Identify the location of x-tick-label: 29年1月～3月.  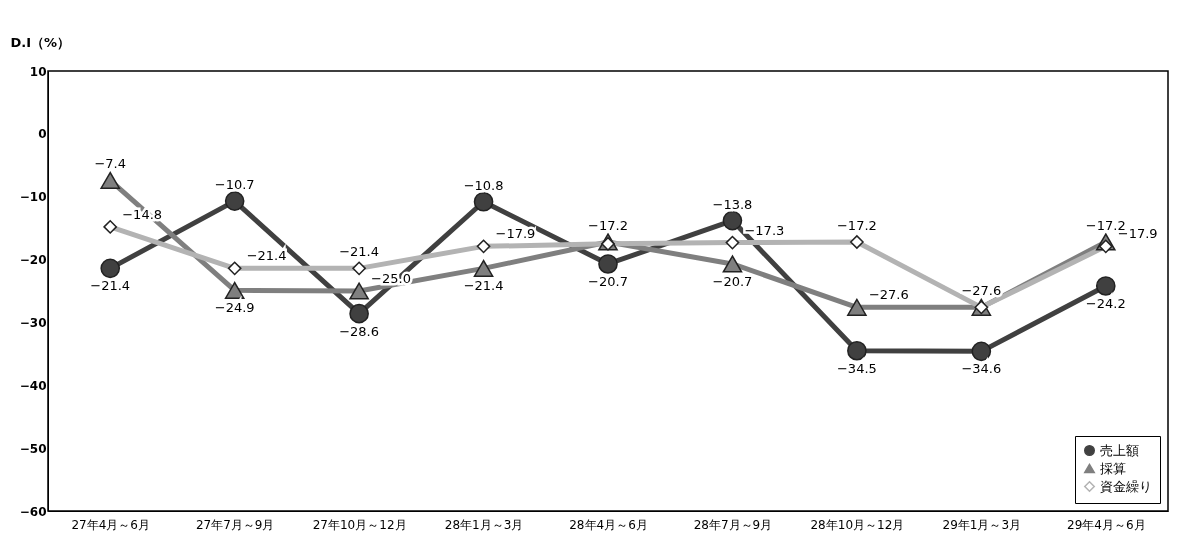
(982, 524).